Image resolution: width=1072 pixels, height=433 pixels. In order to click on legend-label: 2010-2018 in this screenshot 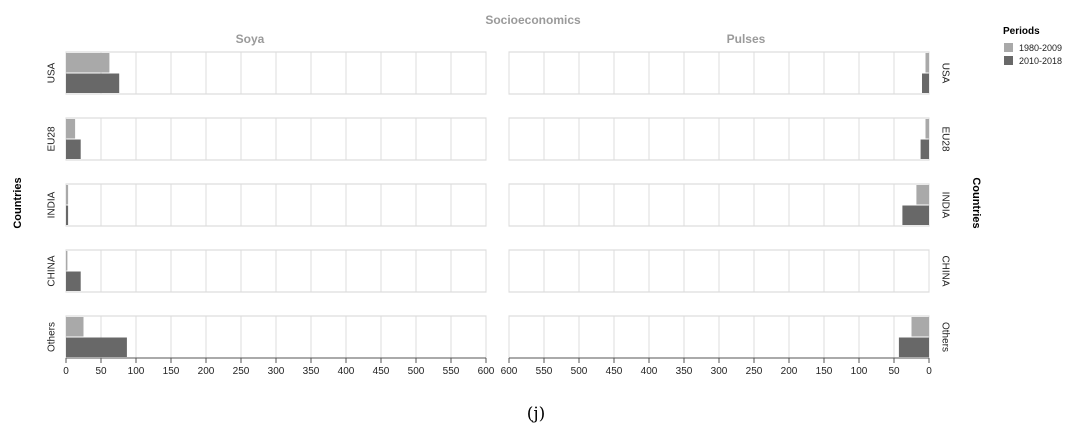, I will do `click(1040, 61)`.